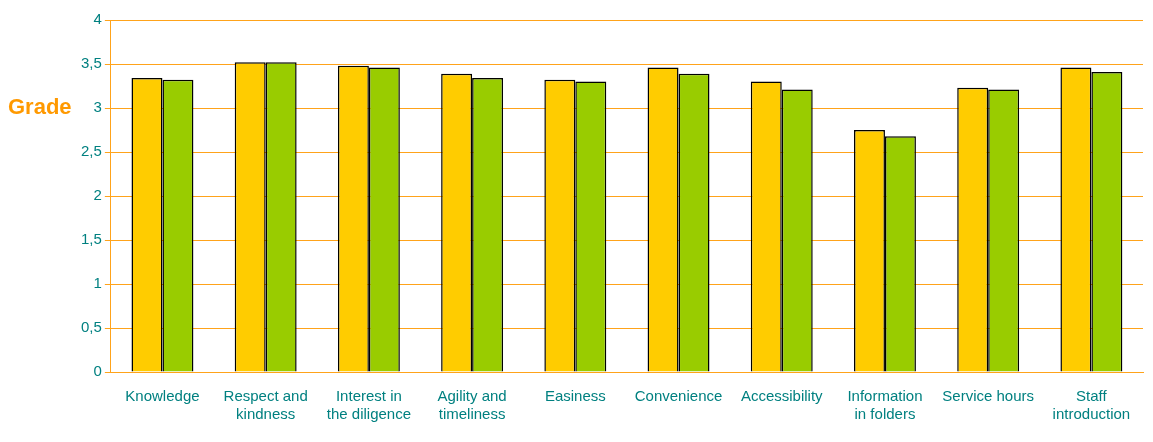 The image size is (1153, 442). What do you see at coordinates (369, 405) in the screenshot?
I see `x-tick-label: Interest in the diligence` at bounding box center [369, 405].